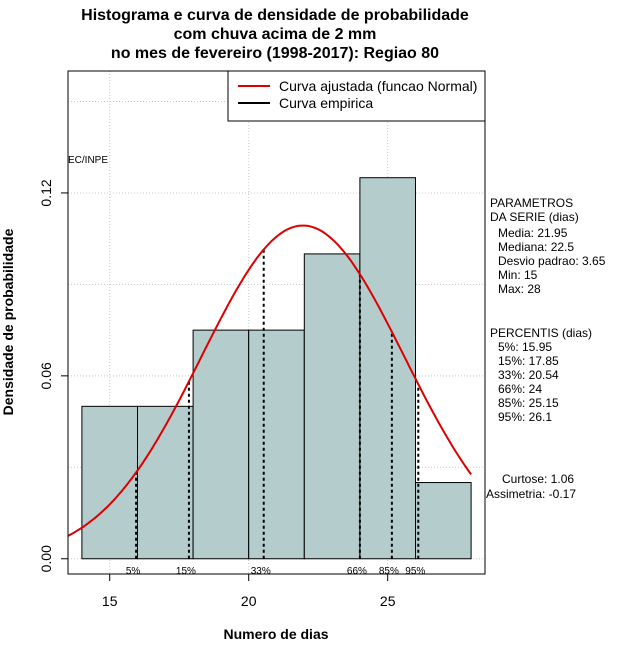 This screenshot has height=660, width=640. Describe the element at coordinates (357, 571) in the screenshot. I see `percentile-label: 66%` at that location.